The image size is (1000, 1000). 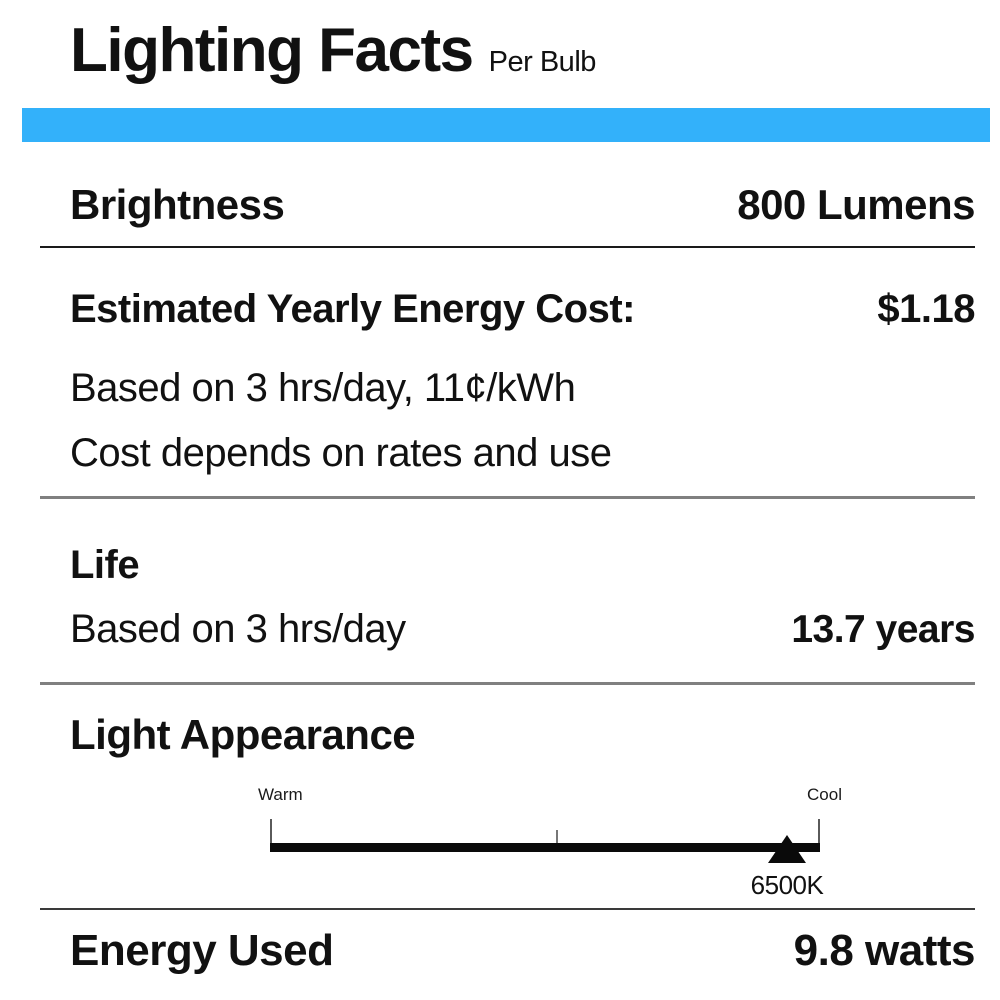 What do you see at coordinates (323, 388) in the screenshot?
I see `energy-cost-basis: Based on 3 hrs/day, 11¢/kWh` at bounding box center [323, 388].